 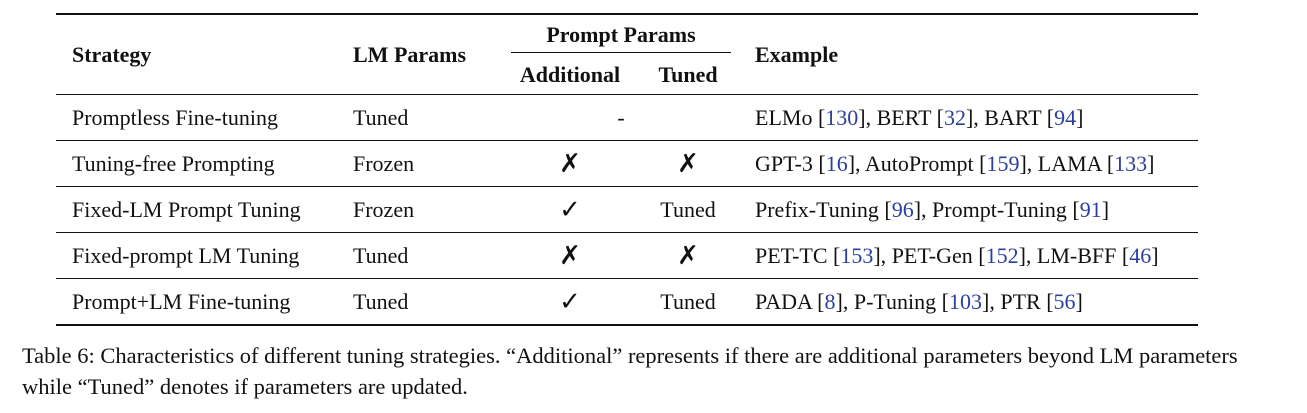 What do you see at coordinates (1002, 255) in the screenshot?
I see `citation-link: 152` at bounding box center [1002, 255].